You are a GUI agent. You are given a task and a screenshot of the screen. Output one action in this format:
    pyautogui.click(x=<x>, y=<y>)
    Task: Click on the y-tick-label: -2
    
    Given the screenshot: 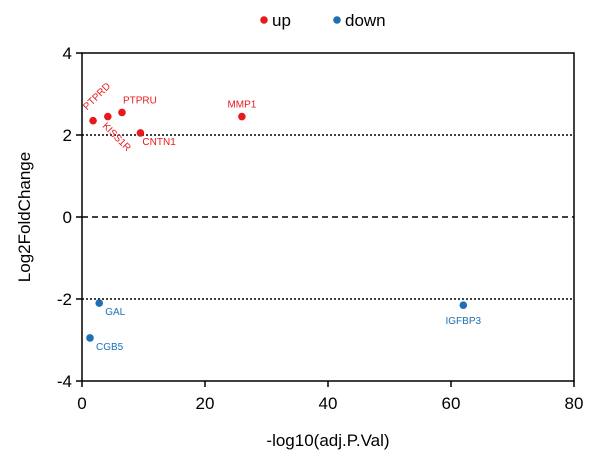 What is the action you would take?
    pyautogui.click(x=64, y=299)
    